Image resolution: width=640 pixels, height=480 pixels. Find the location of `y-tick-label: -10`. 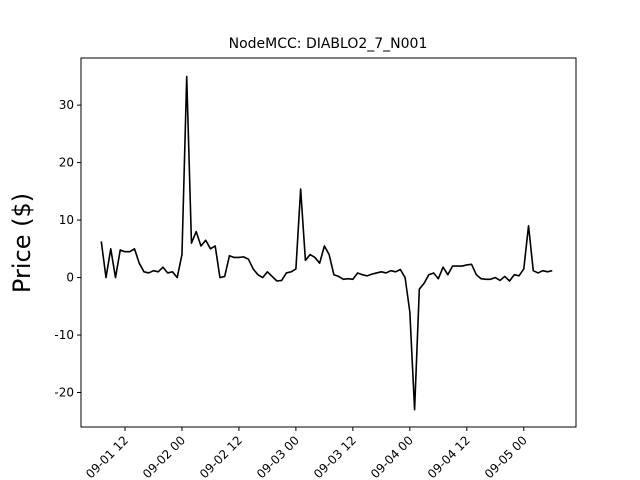

y-tick-label: -10 is located at coordinates (64, 335).